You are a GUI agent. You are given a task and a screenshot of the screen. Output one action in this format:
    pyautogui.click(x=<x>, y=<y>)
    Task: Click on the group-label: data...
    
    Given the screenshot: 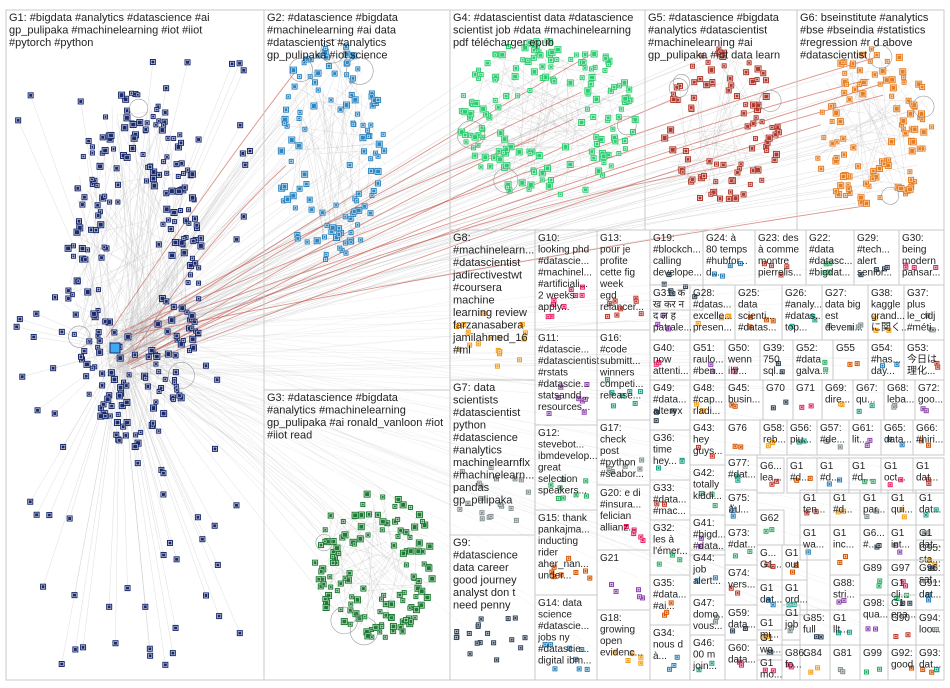 What is the action you would take?
    pyautogui.click(x=742, y=660)
    